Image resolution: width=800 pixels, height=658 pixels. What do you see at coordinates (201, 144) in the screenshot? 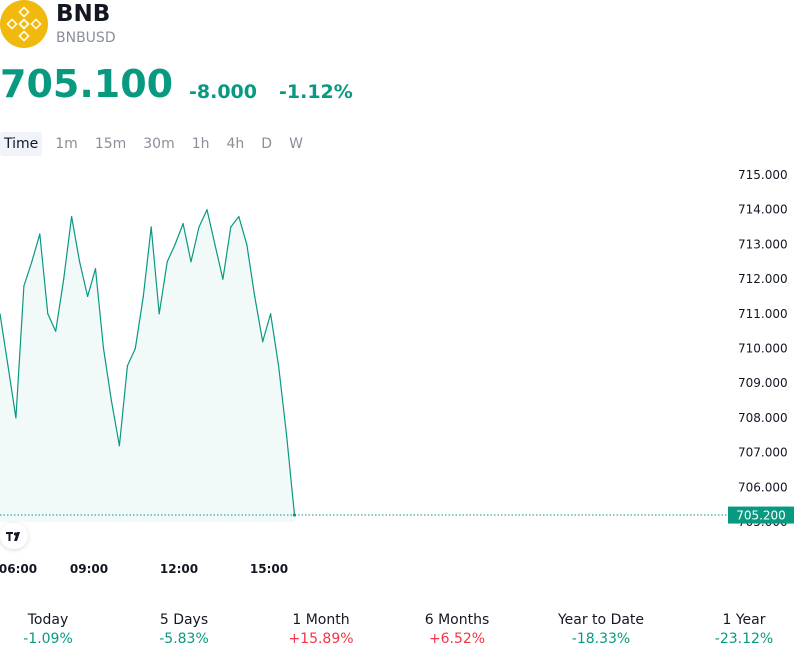
I see `tab-1h: 1h` at bounding box center [201, 144].